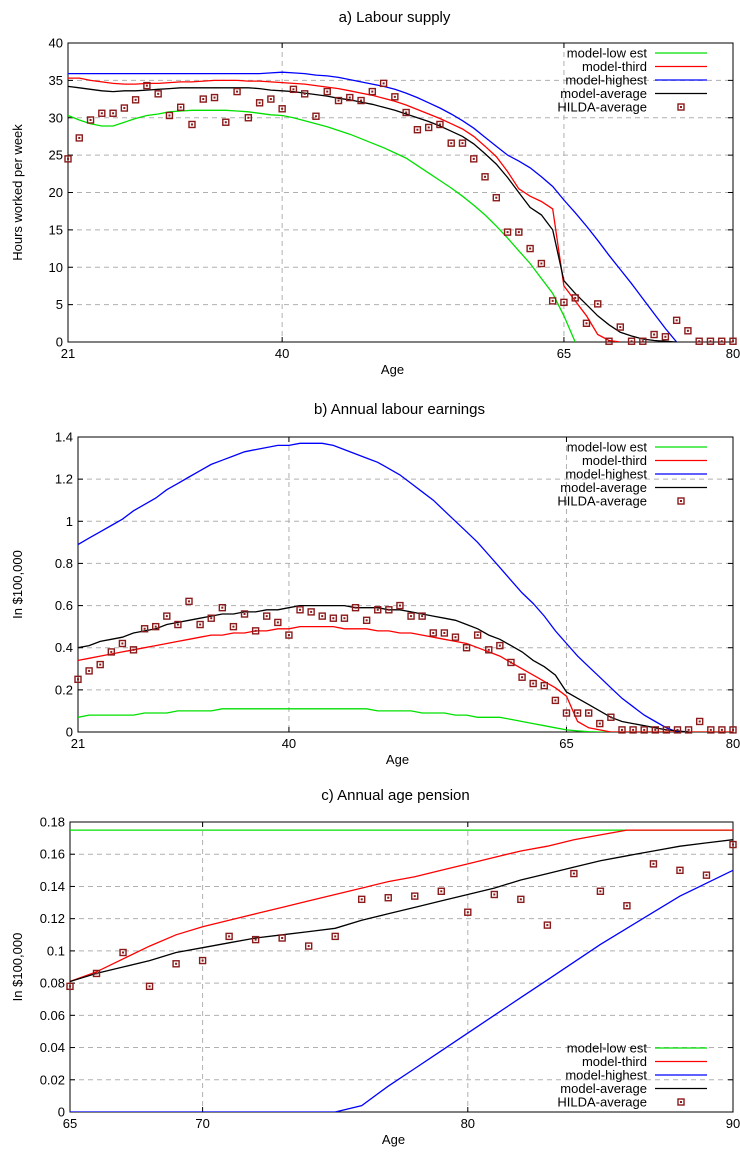  I want to click on y-tick-label: 1.4, so click(64, 437).